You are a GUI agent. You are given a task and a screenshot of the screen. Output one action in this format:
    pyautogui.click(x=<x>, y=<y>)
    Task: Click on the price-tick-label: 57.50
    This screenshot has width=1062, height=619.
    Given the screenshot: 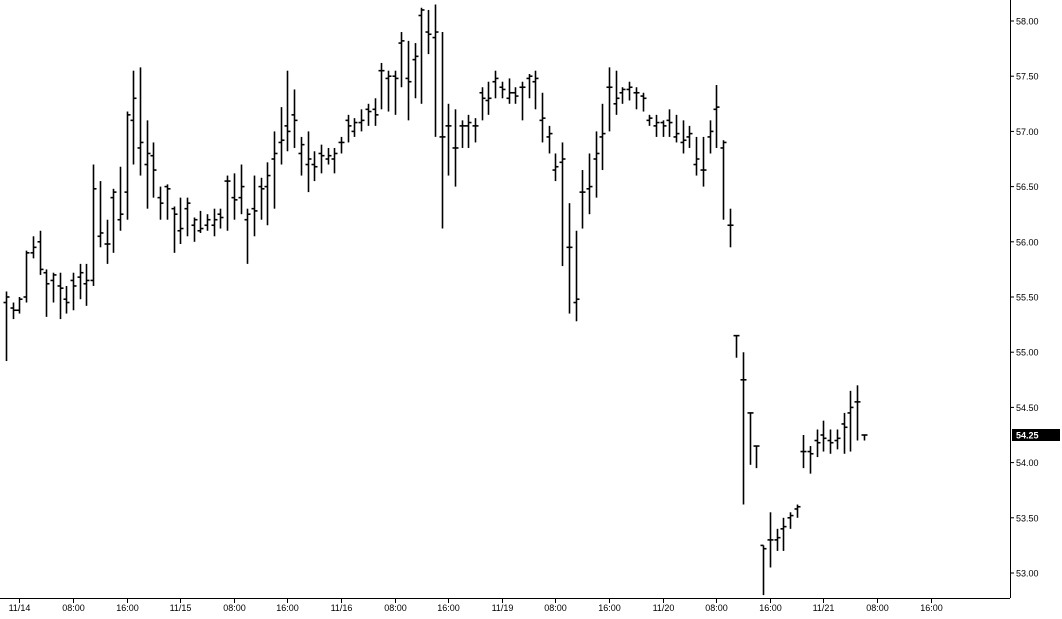 What is the action you would take?
    pyautogui.click(x=1027, y=77)
    